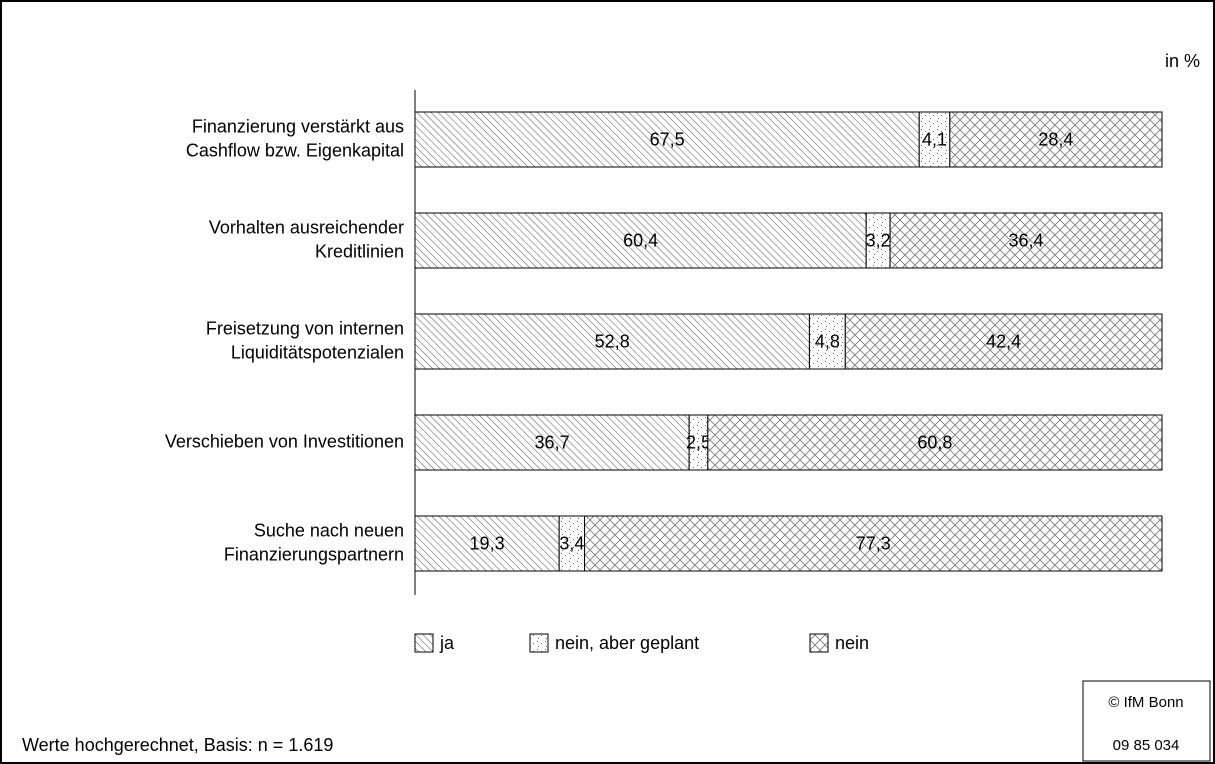 The height and width of the screenshot is (764, 1215). I want to click on value-label: 2,5, so click(698, 442).